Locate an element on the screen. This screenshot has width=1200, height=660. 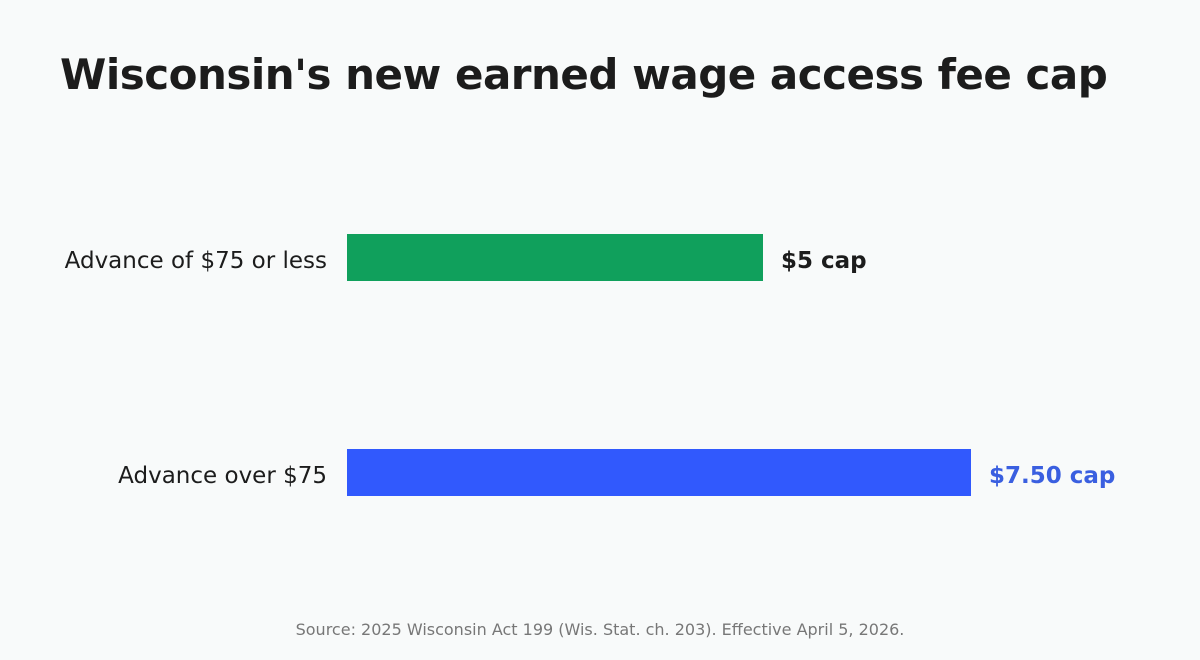
category-label: Advance of $75 or less is located at coordinates (196, 261).